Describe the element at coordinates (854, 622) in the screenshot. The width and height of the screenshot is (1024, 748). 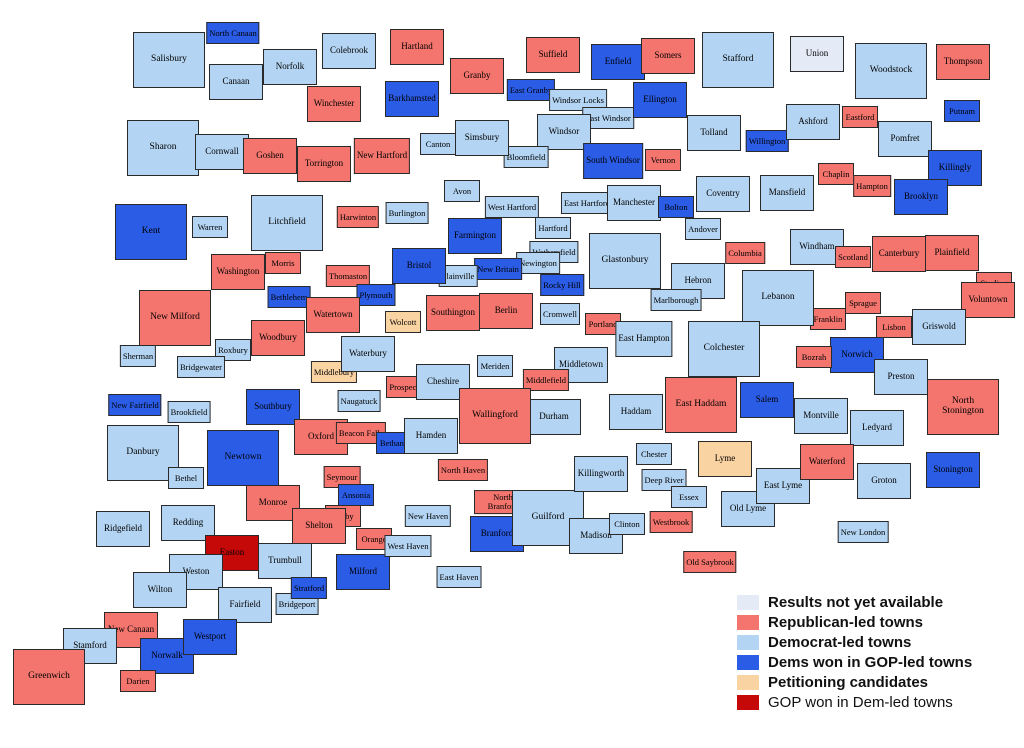
I see `legend-item: Republican-led towns` at that location.